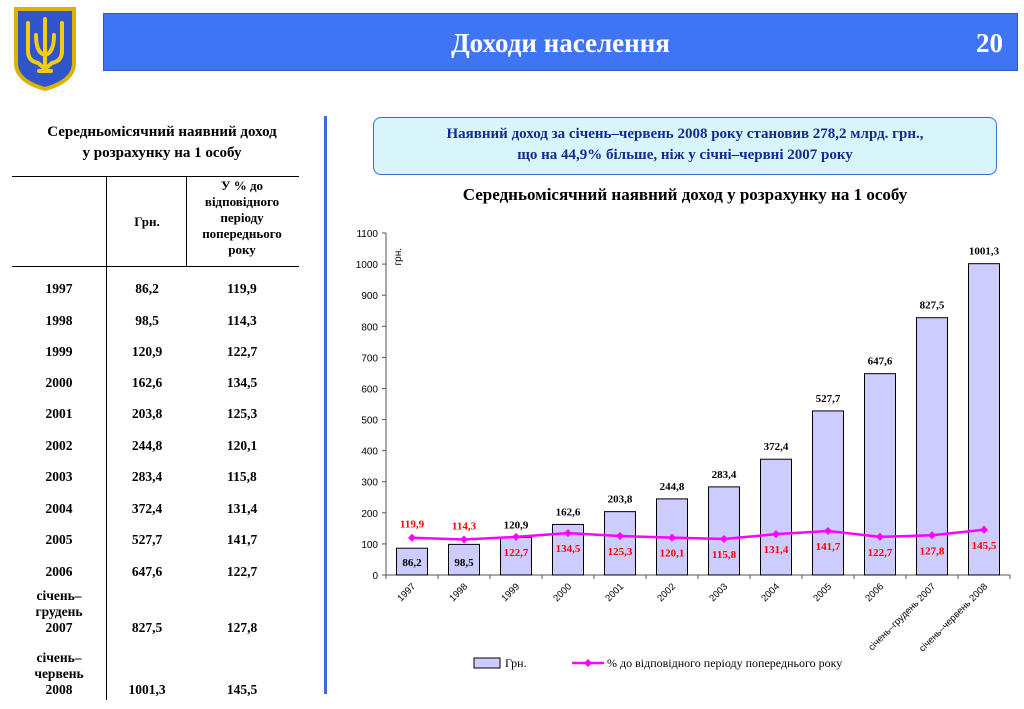 This screenshot has height=709, width=1024. I want to click on header-bar: Доходи населення 20, so click(560, 42).